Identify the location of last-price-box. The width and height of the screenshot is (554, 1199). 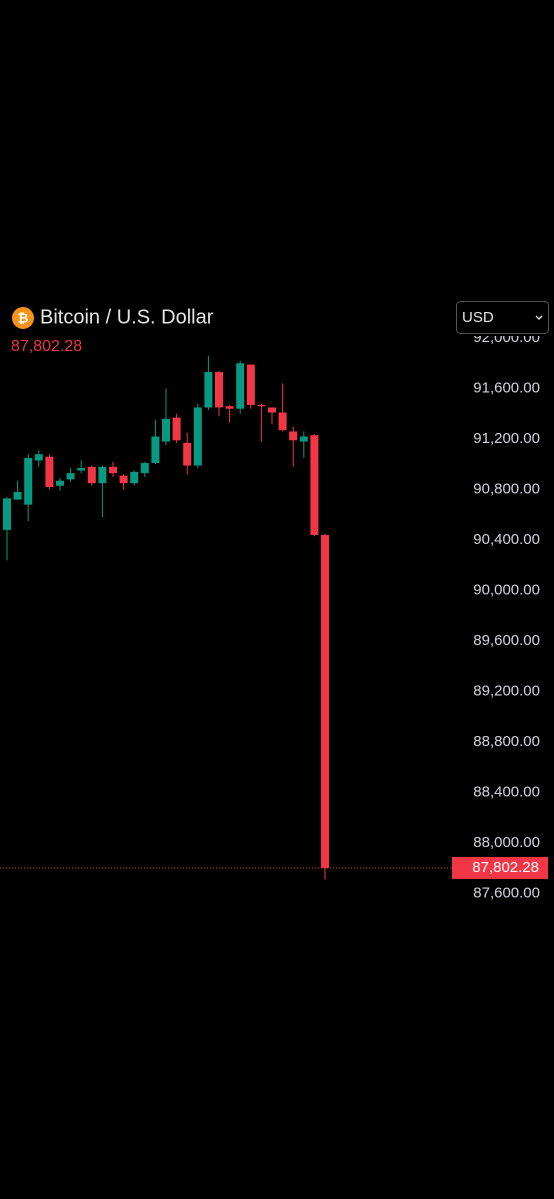
(500, 867).